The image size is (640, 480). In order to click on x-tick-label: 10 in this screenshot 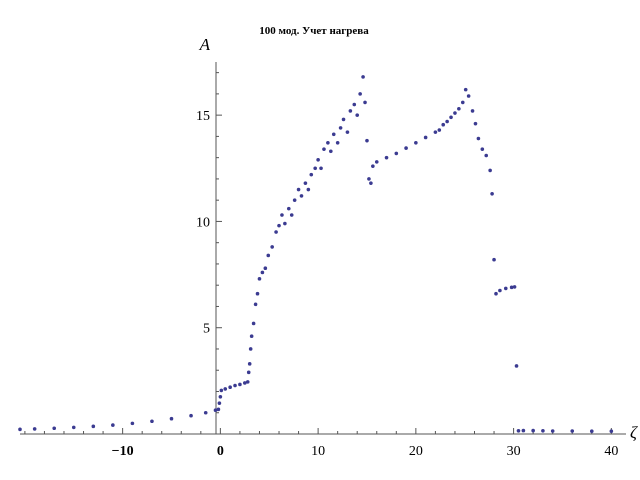, I will do `click(318, 451)`.